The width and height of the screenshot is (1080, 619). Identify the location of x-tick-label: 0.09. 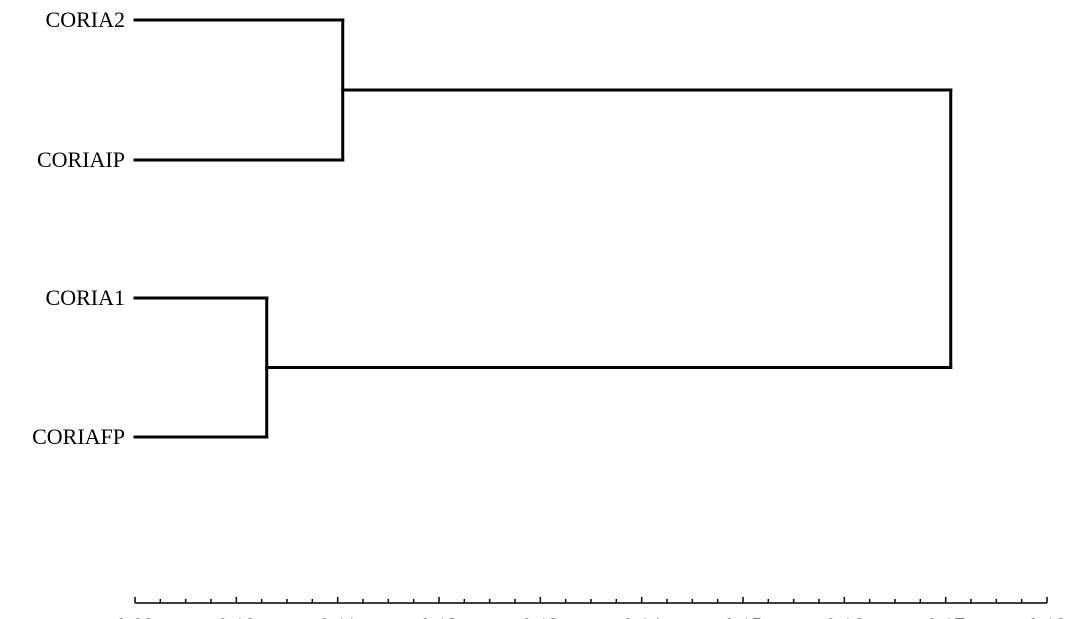
(135, 616).